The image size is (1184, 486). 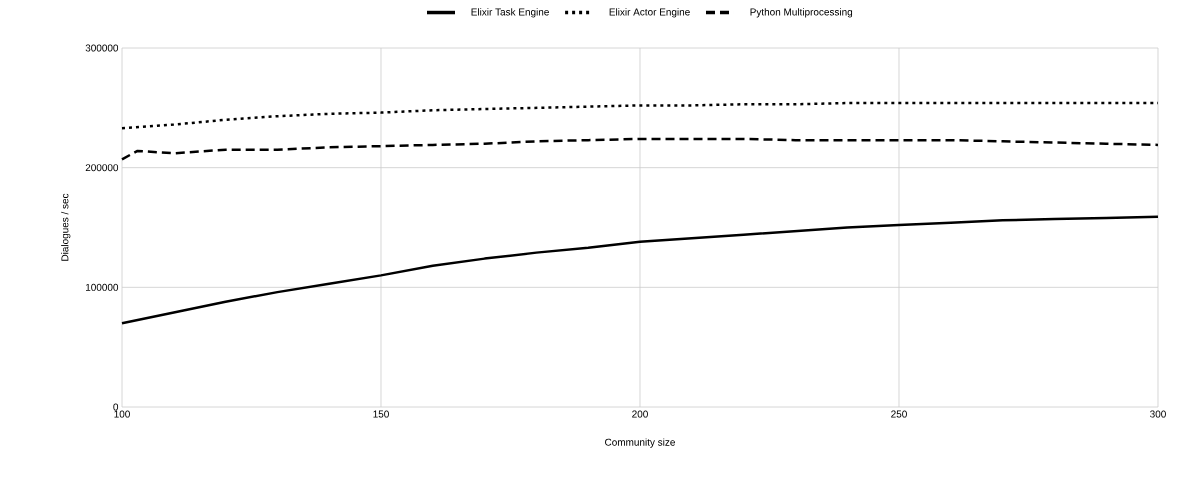 What do you see at coordinates (102, 48) in the screenshot?
I see `y-tick-label: 300000` at bounding box center [102, 48].